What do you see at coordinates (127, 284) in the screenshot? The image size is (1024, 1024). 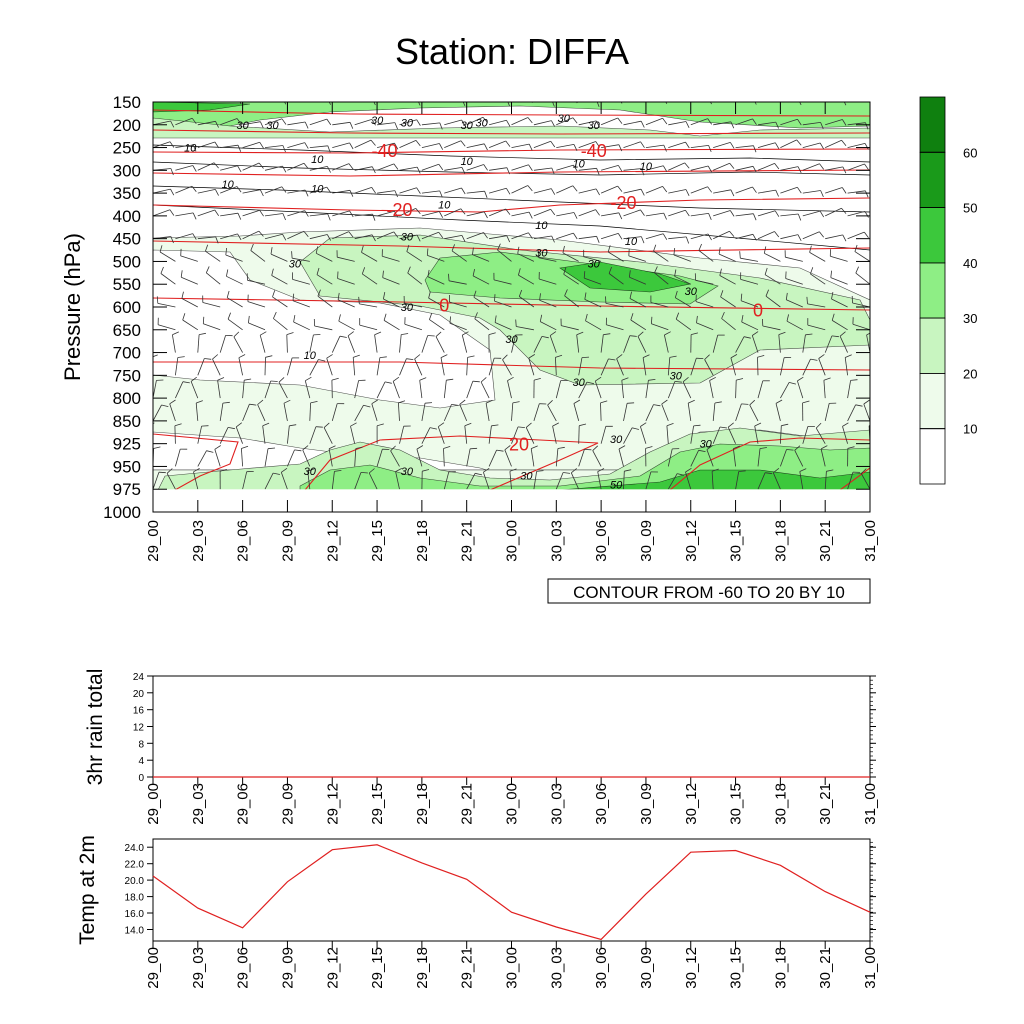 I see `pressure-tick-label: 550` at bounding box center [127, 284].